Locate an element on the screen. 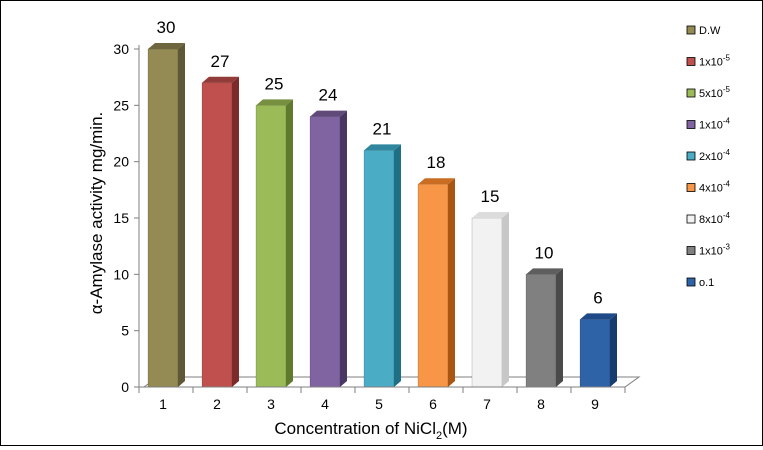  y-axis: 0 5 10 15 20 25 30 is located at coordinates (126, 218).